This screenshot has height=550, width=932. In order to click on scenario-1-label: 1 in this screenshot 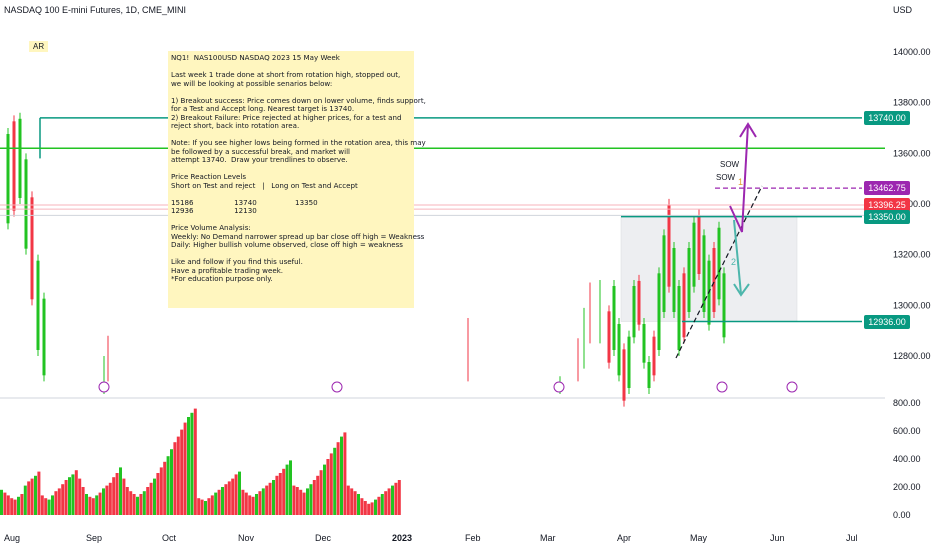, I will do `click(740, 182)`.